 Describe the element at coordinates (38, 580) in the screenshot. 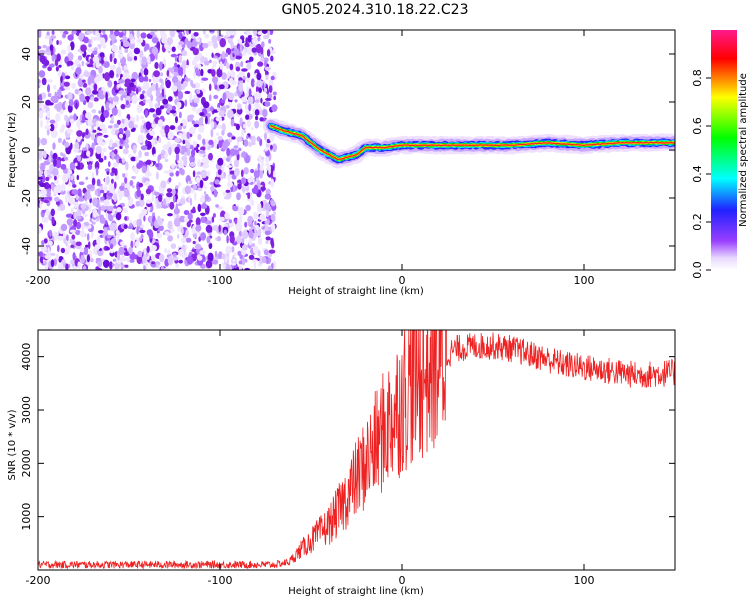

I see `snr-x-tick-label: -200` at that location.